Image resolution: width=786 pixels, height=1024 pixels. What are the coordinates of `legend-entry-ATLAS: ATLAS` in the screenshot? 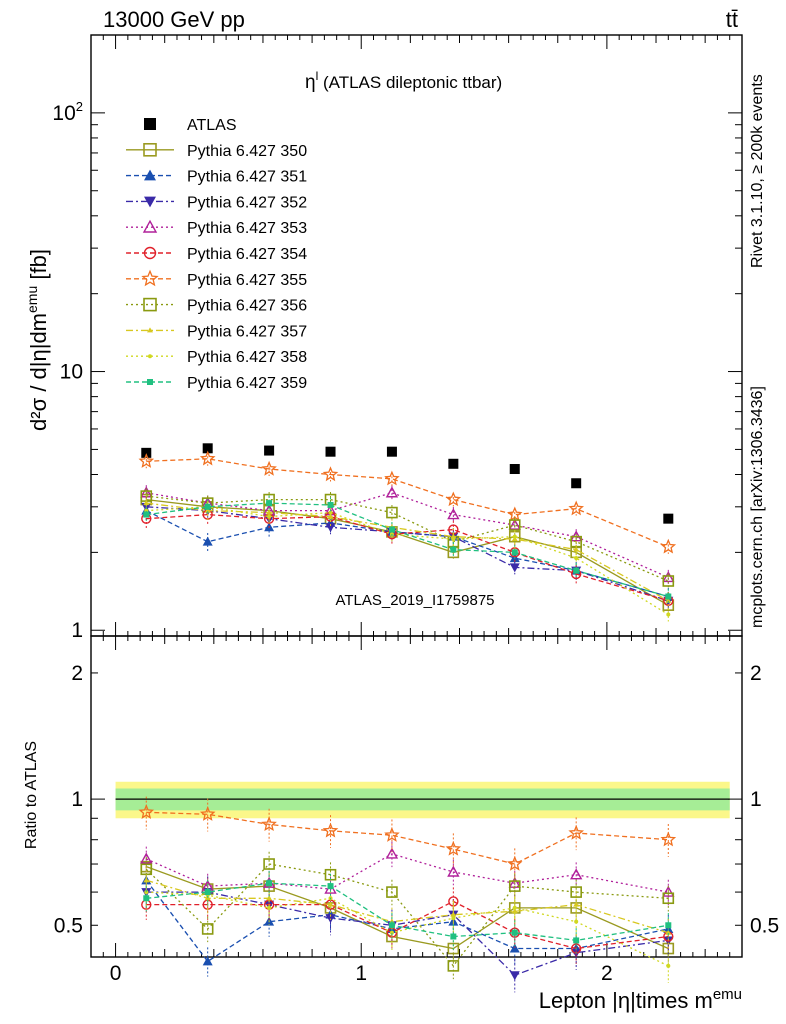 It's located at (190, 125).